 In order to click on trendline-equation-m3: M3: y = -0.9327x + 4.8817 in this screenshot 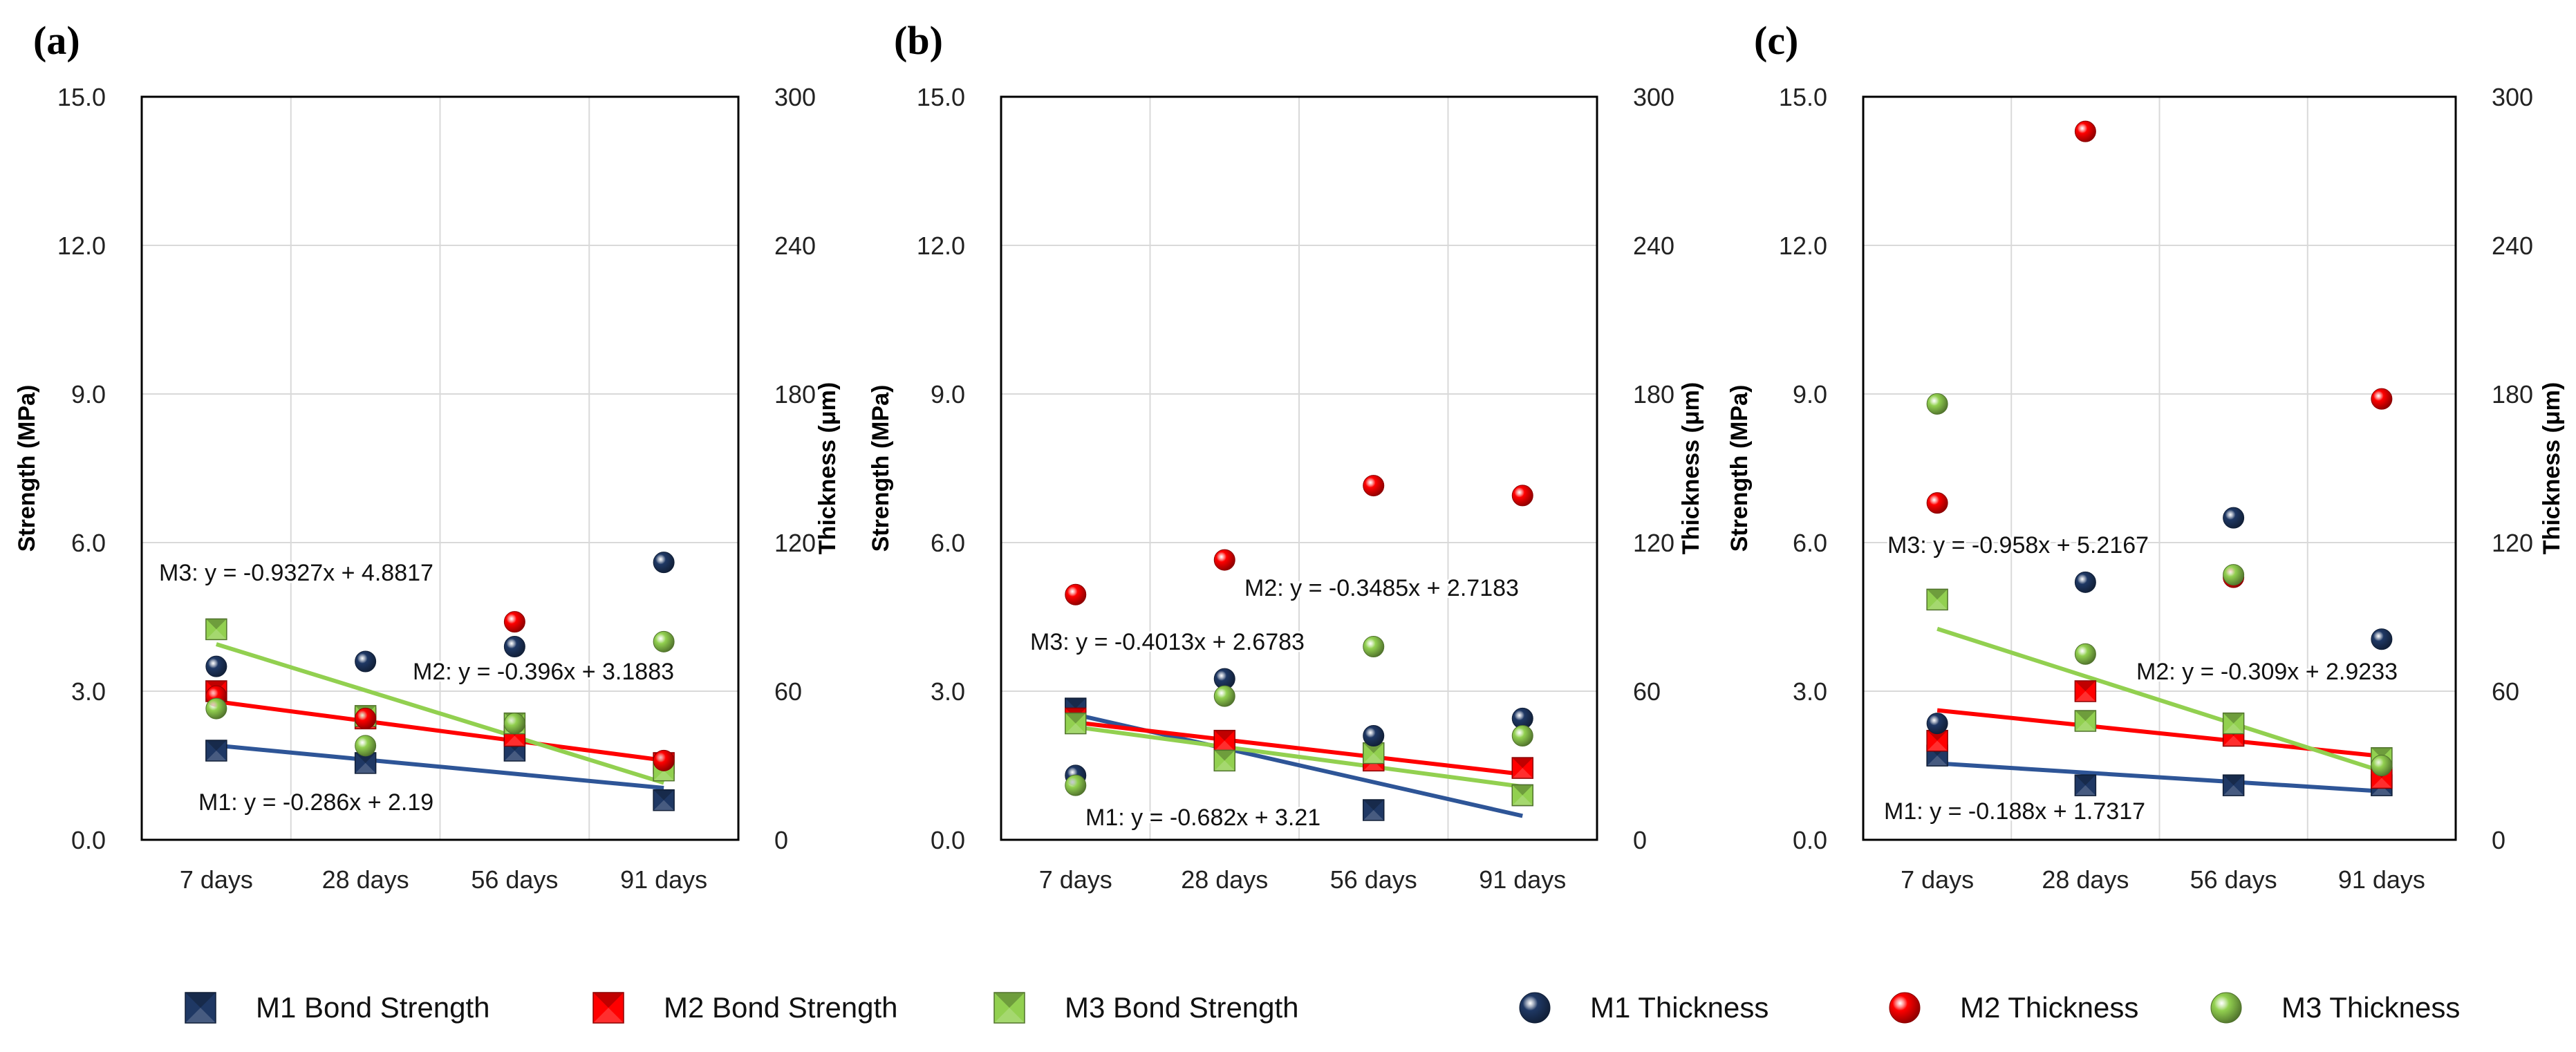, I will do `click(296, 573)`.